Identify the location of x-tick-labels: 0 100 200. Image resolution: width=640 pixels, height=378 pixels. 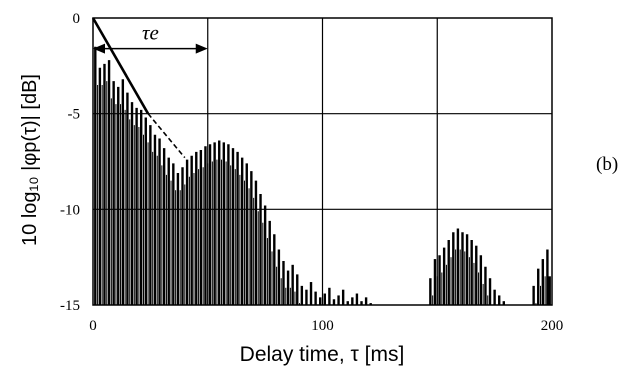
(326, 326).